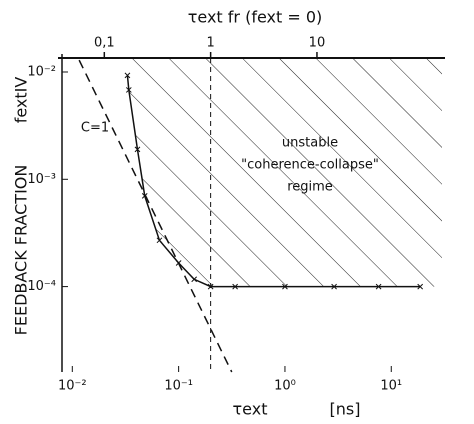  Describe the element at coordinates (317, 43) in the screenshot. I see `x2-tick-label: 10` at that location.